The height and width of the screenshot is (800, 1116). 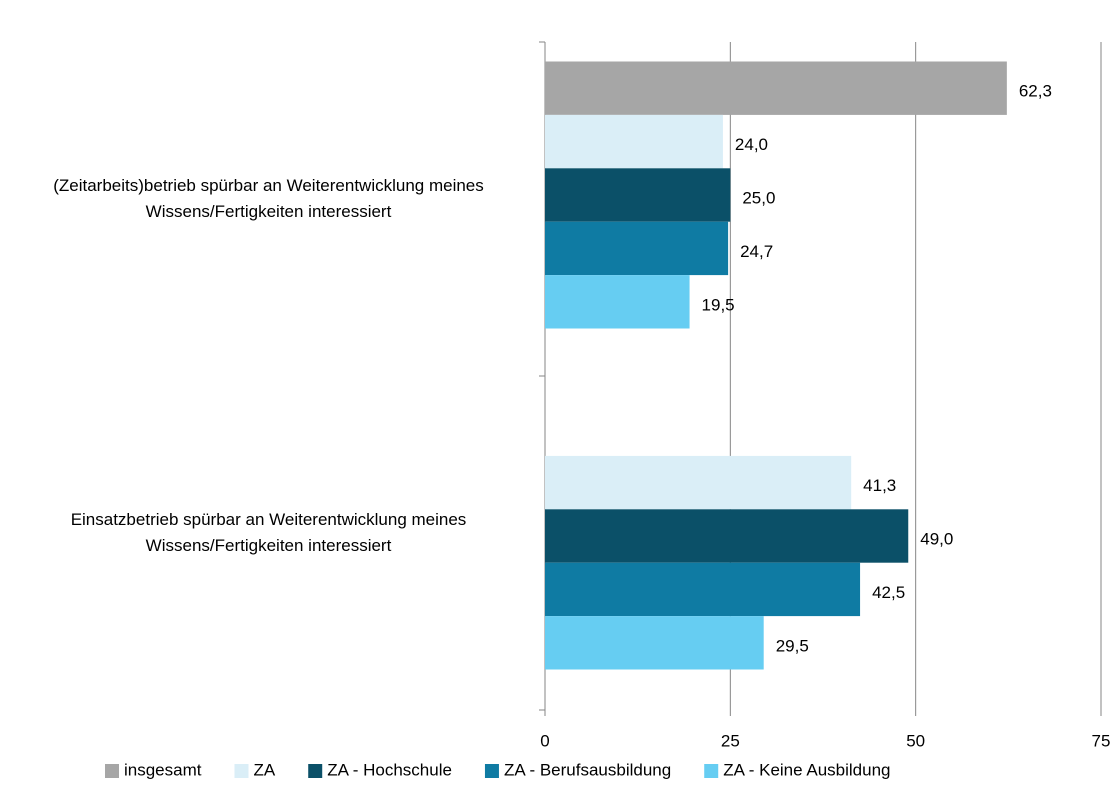 I want to click on legend-label: ZA - Hochschule, so click(x=389, y=769).